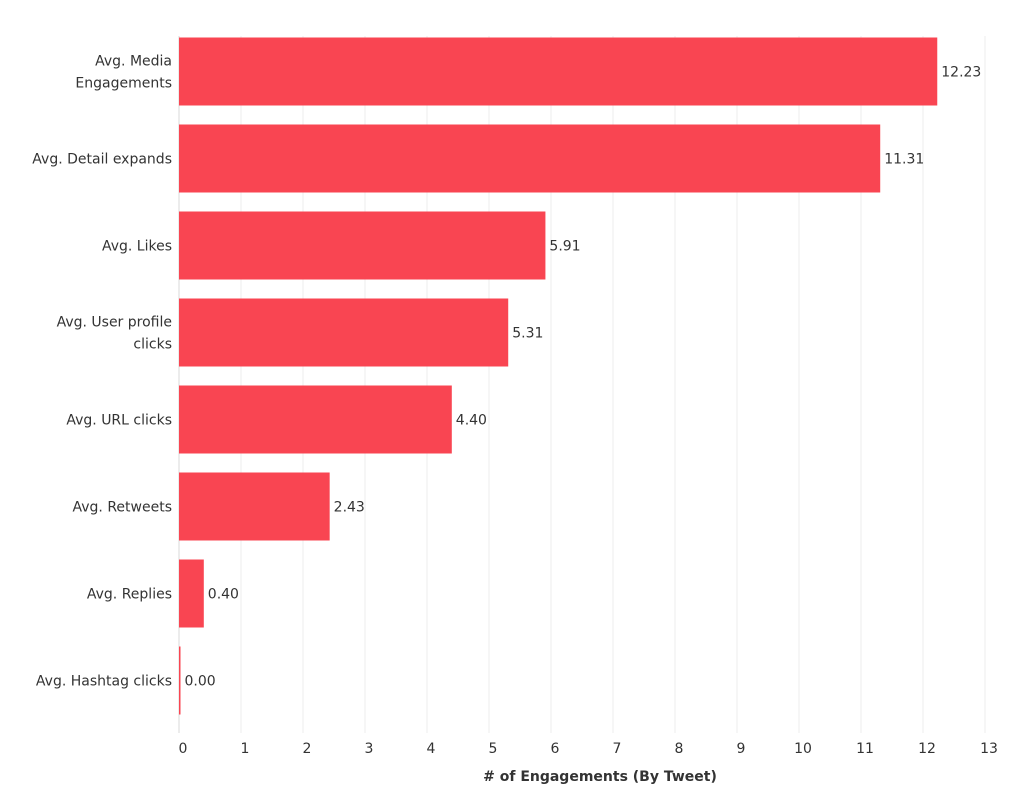  Describe the element at coordinates (123, 84) in the screenshot. I see `category-label-line: Engagements` at that location.